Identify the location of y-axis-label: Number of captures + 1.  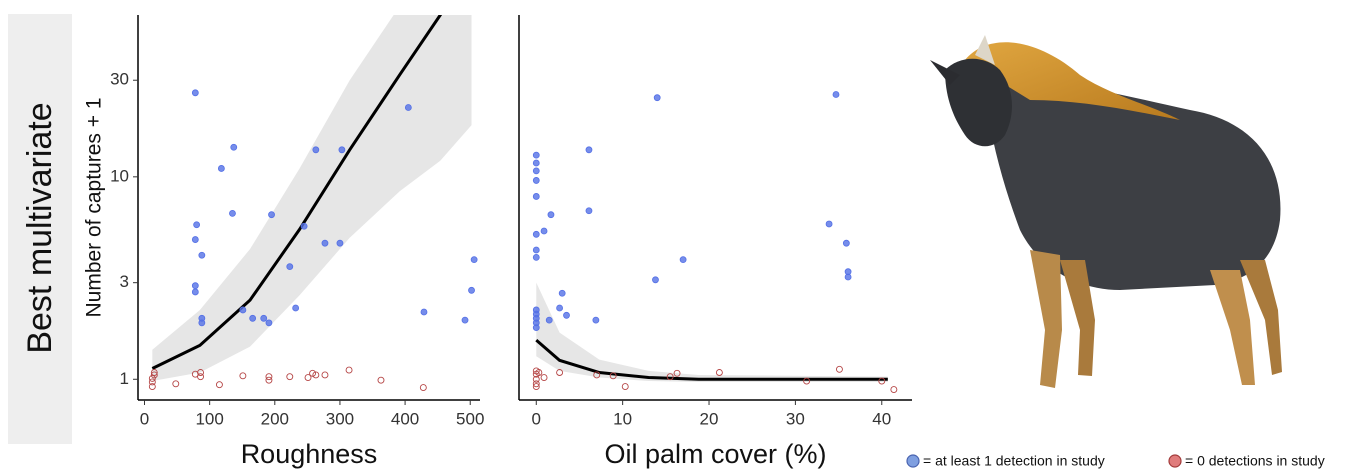
(94, 207).